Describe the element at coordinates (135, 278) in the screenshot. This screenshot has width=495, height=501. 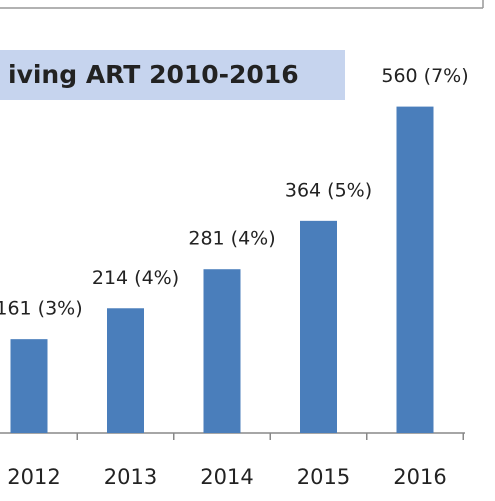
I see `value-label: 214 (4%)` at that location.